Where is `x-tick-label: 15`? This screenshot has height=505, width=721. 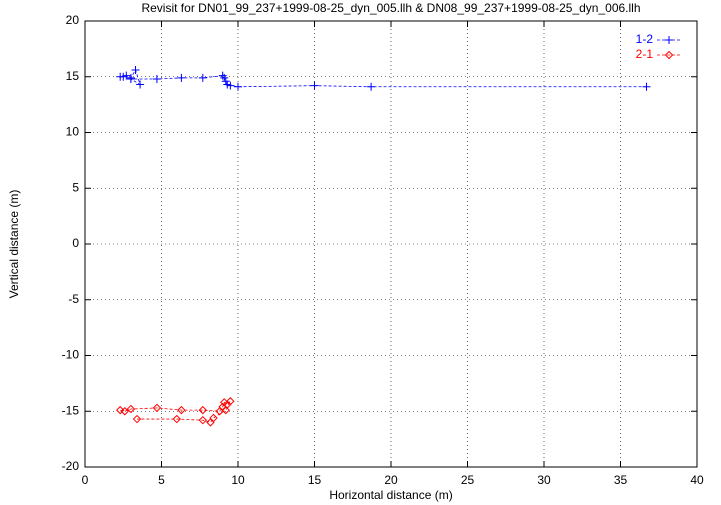
x-tick-label: 15 is located at coordinates (315, 480).